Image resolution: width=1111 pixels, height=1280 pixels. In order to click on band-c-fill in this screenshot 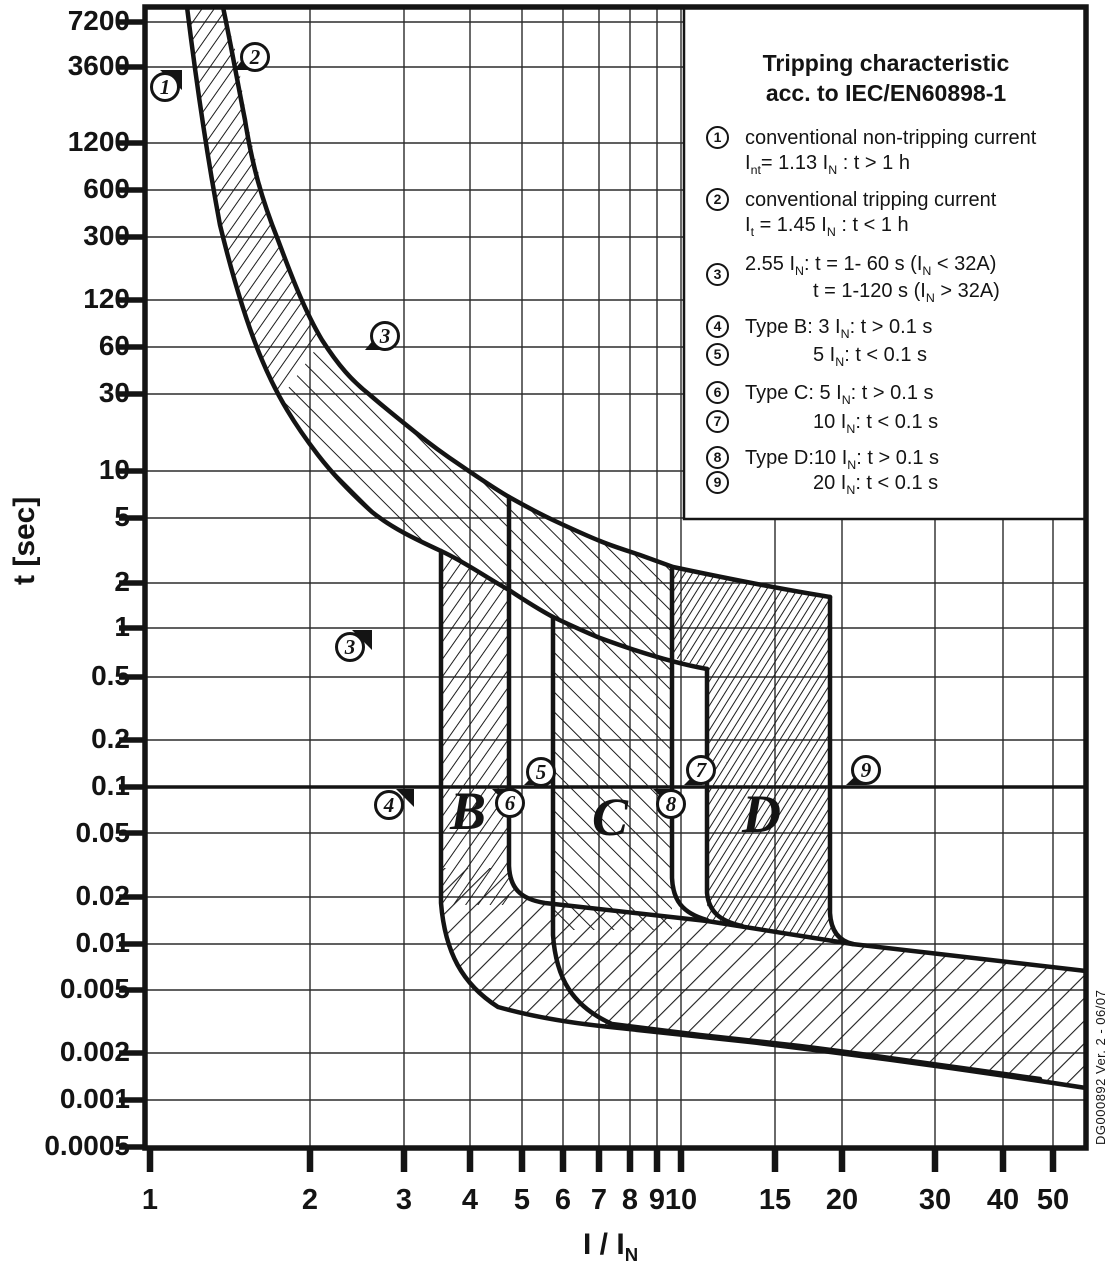, I will do `click(612, 773)`.